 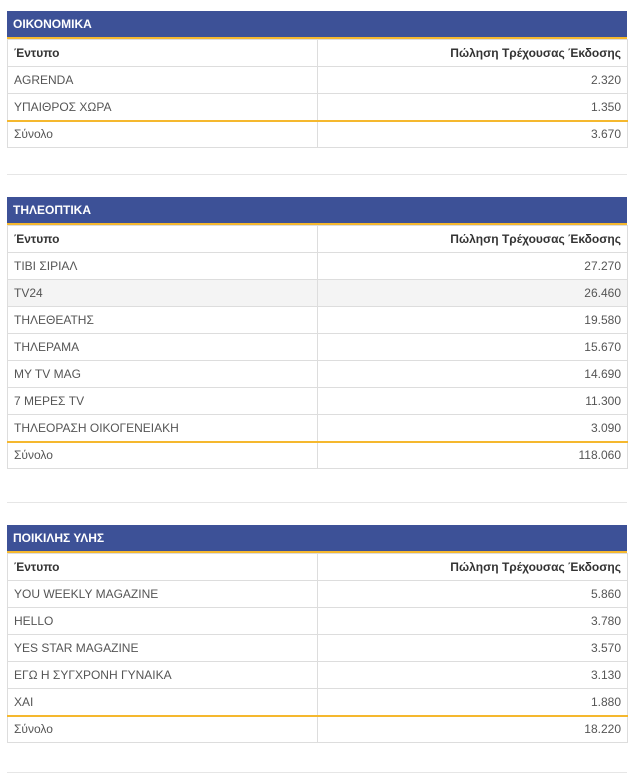 I want to click on sales-value: 14.690, so click(x=472, y=374).